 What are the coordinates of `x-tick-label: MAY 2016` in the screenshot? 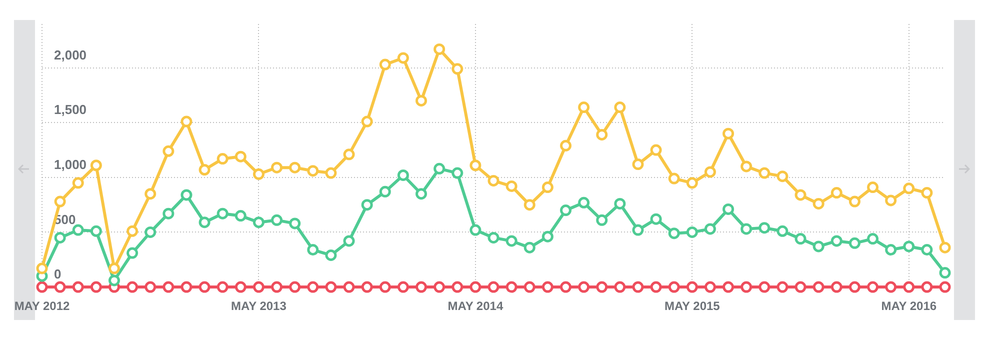 It's located at (909, 306).